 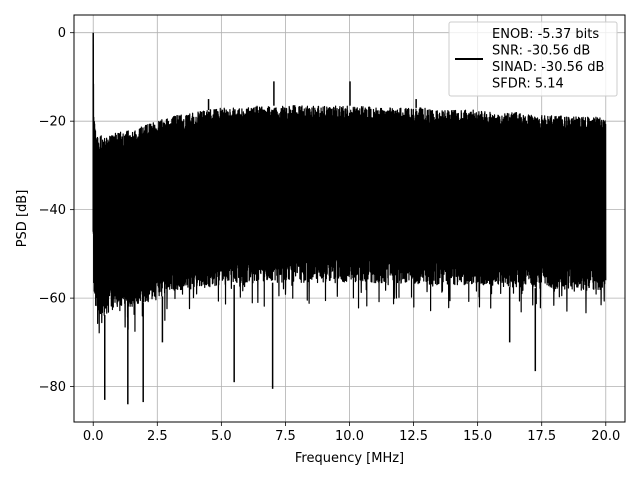 What do you see at coordinates (52, 299) in the screenshot?
I see `y-tick-label: −60` at bounding box center [52, 299].